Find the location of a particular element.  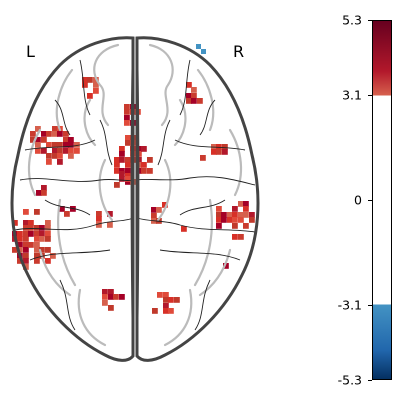

midline is located at coordinates (135, 197).